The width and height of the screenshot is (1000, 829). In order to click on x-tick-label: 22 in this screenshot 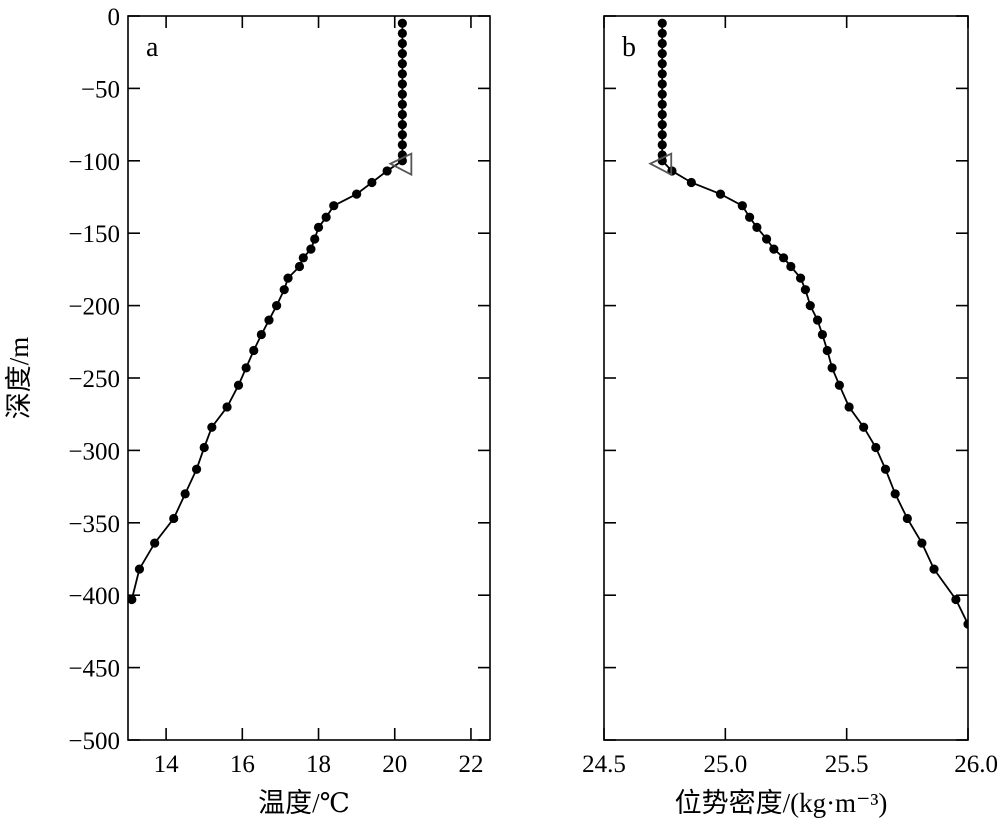, I will do `click(470, 764)`.